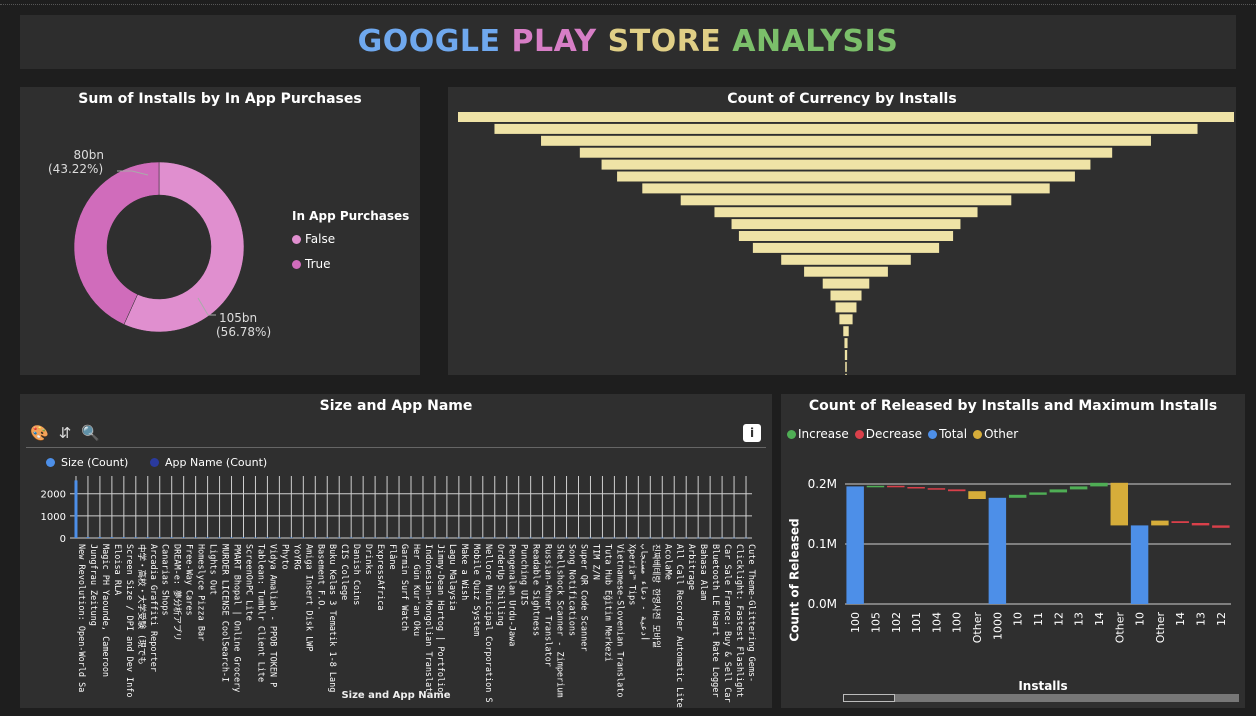  I want to click on palette-icon: 🎨, so click(39, 433).